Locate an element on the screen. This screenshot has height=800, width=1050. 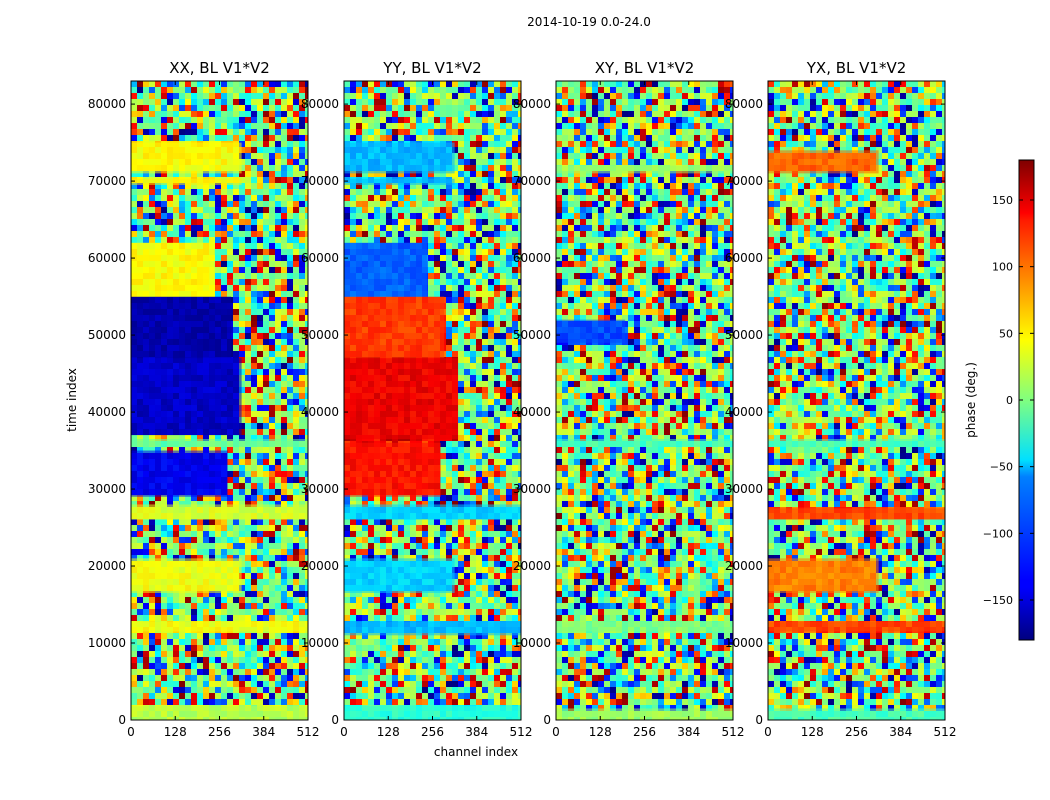
phase-band is located at coordinates (179, 473).